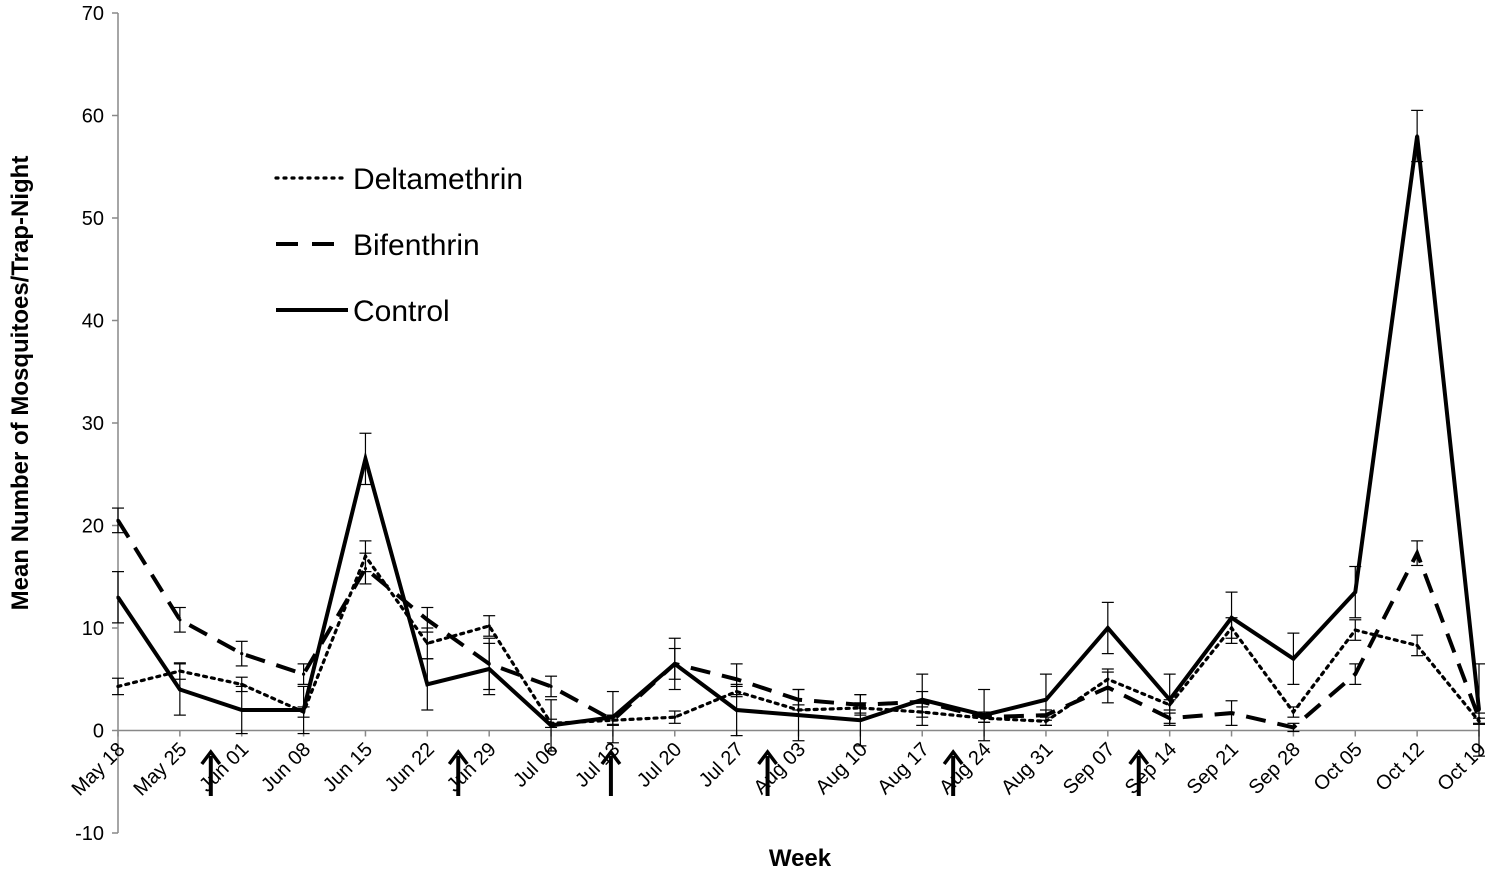 Image resolution: width=1489 pixels, height=873 pixels. I want to click on y-tick-label: 40, so click(93, 322).